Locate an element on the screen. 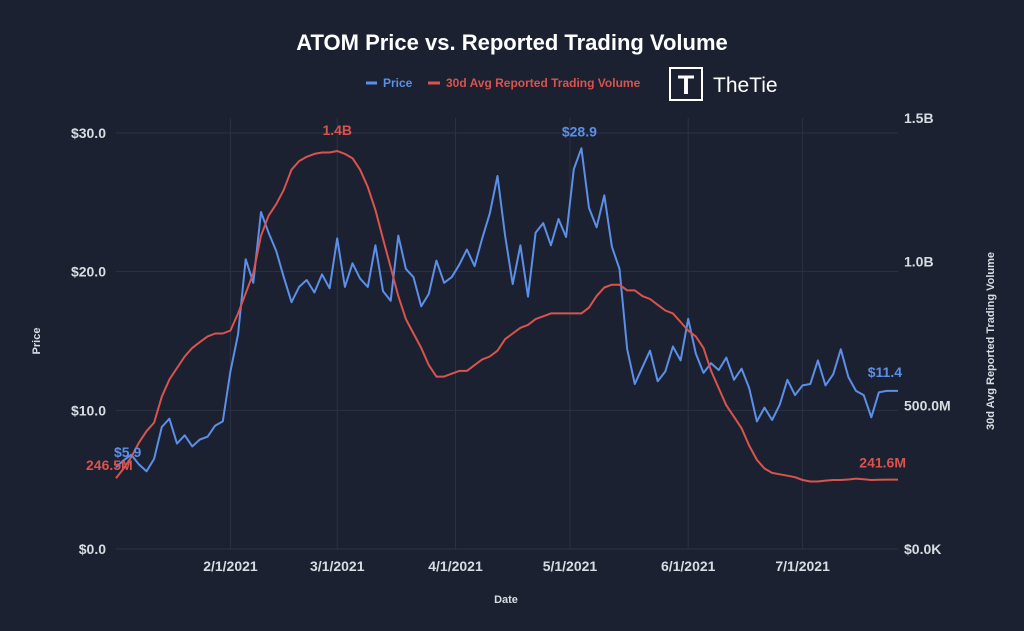 The image size is (1024, 631). y-tick-label: $0.0 is located at coordinates (92, 549).